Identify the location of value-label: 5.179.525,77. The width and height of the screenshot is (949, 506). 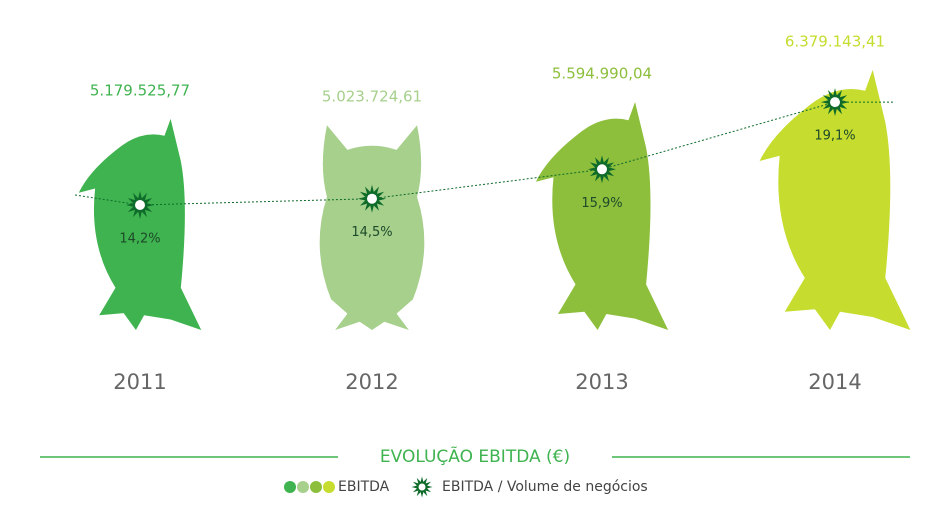
(140, 90).